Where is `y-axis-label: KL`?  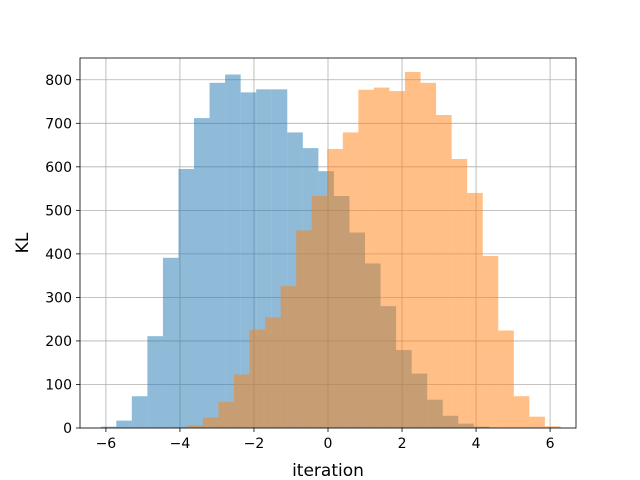
y-axis-label: KL is located at coordinates (23, 242).